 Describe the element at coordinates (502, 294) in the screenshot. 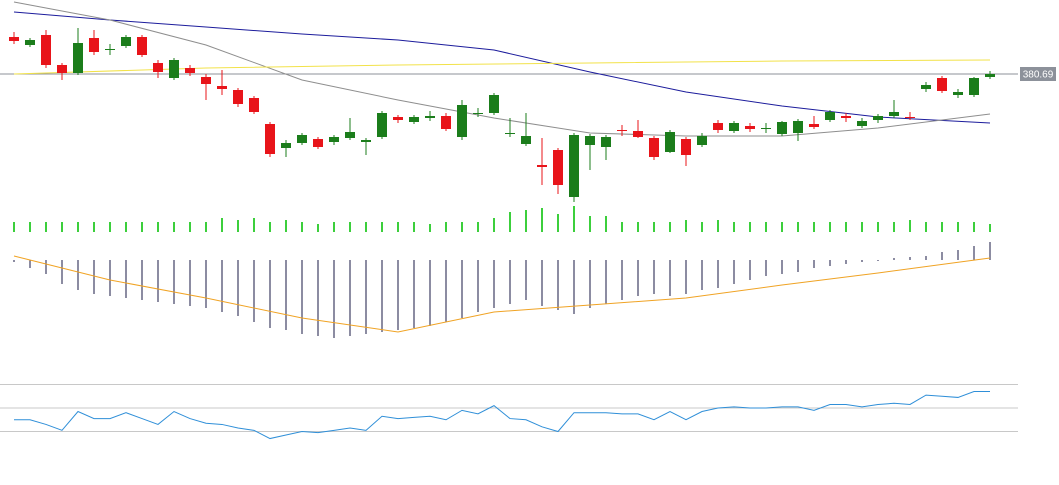

I see `signal-line` at that location.